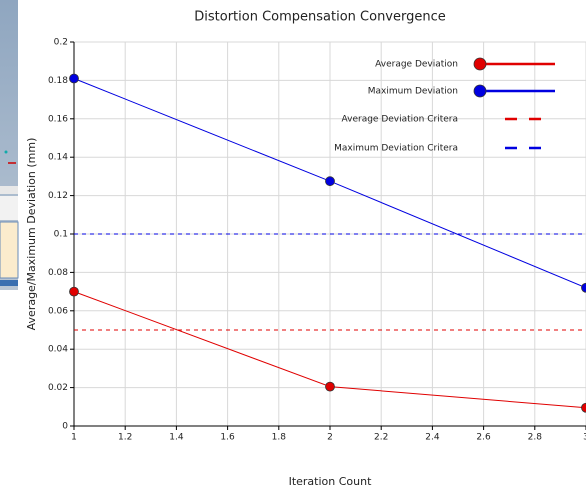 Image resolution: width=586 pixels, height=491 pixels. What do you see at coordinates (58, 119) in the screenshot?
I see `y-tick-label: 0.16` at bounding box center [58, 119].